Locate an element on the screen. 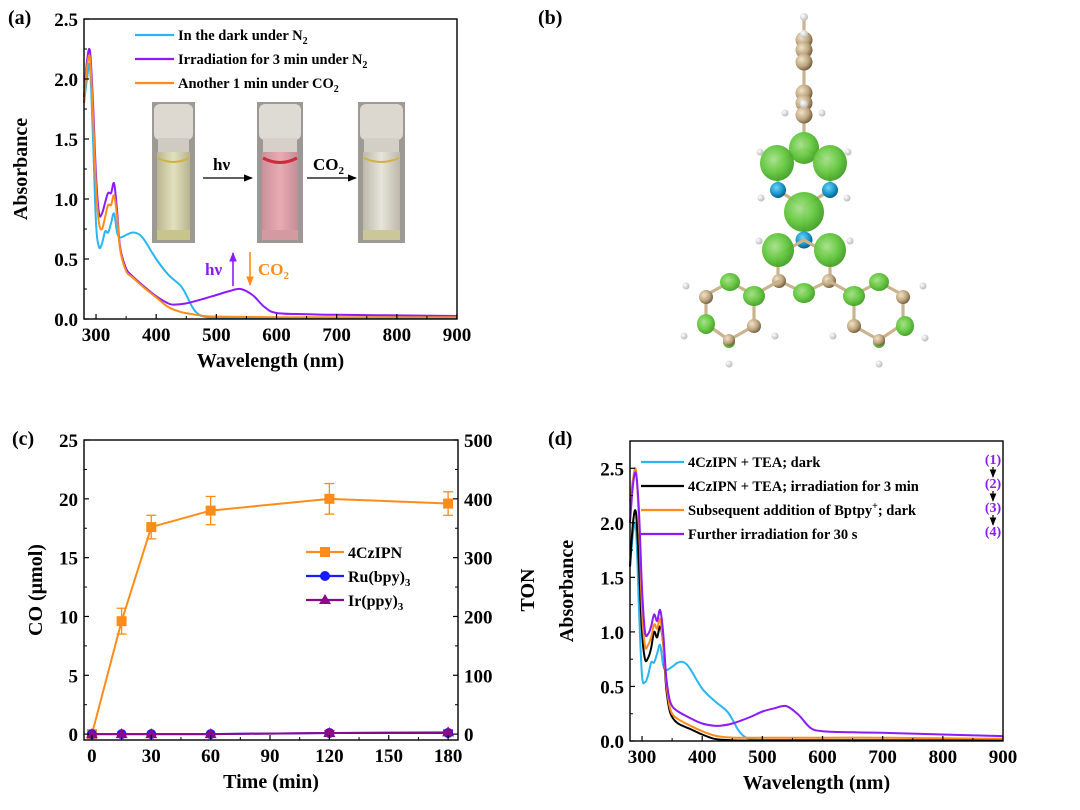  legend-entry: Further irradiation for 30 s is located at coordinates (773, 535).